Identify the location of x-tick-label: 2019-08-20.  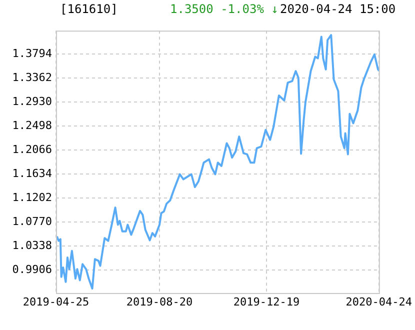
(159, 301).